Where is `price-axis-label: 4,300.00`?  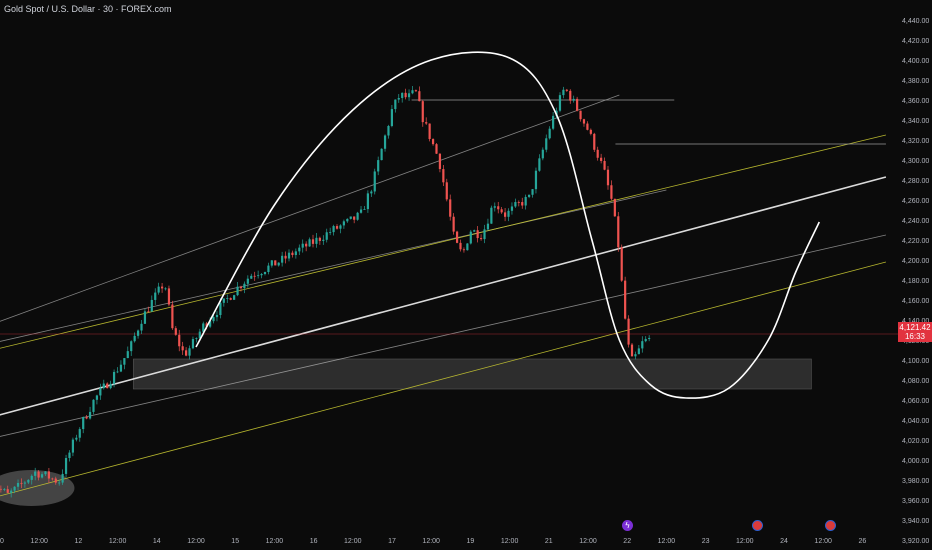
price-axis-label: 4,300.00 is located at coordinates (915, 161).